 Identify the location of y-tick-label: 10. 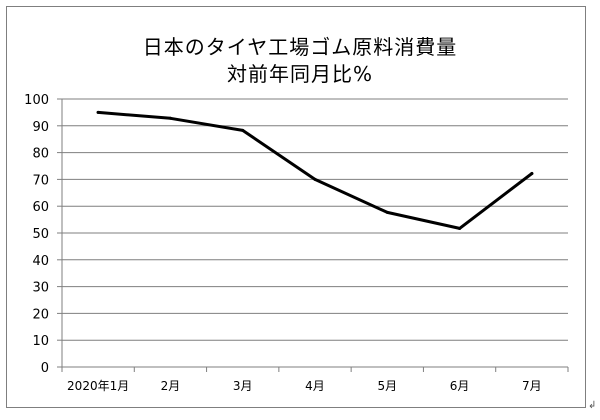
(40, 341).